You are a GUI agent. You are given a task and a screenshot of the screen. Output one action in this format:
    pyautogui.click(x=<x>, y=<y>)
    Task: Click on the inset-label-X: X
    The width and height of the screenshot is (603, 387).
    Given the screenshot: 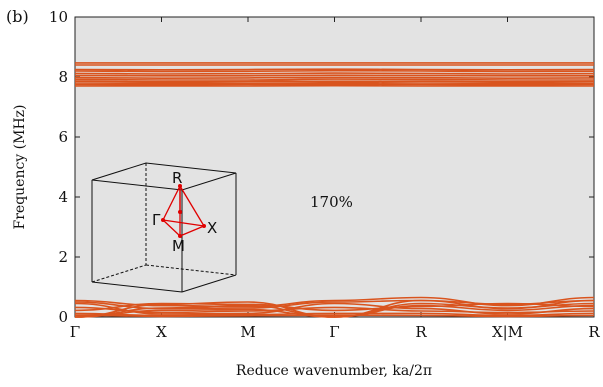 What is the action you would take?
    pyautogui.click(x=212, y=228)
    